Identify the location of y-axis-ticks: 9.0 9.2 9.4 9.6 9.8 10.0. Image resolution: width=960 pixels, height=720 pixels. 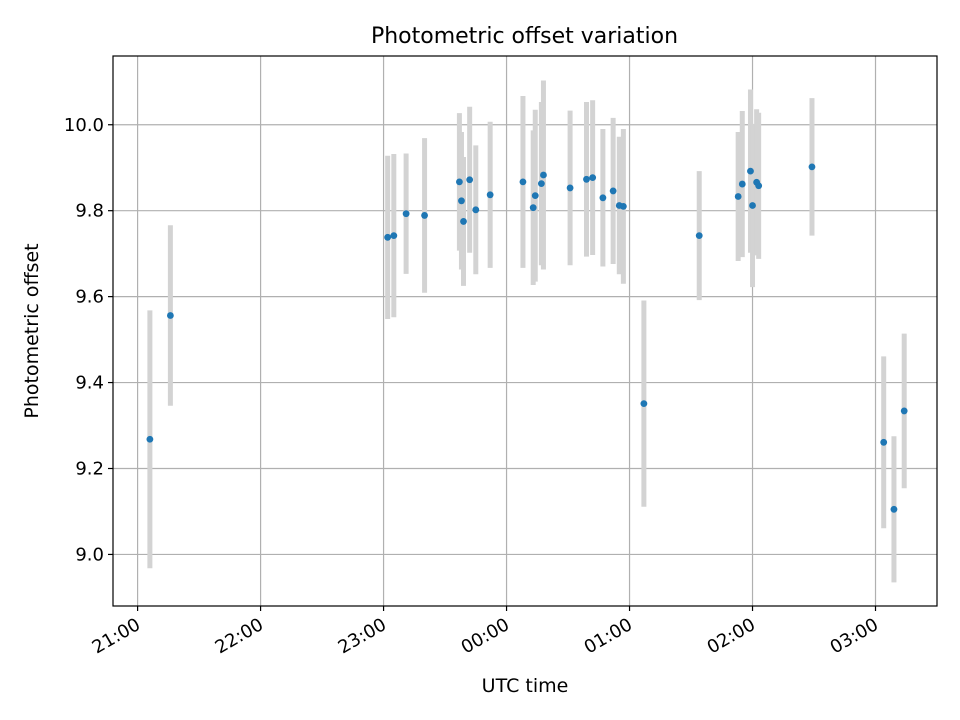
(88, 340).